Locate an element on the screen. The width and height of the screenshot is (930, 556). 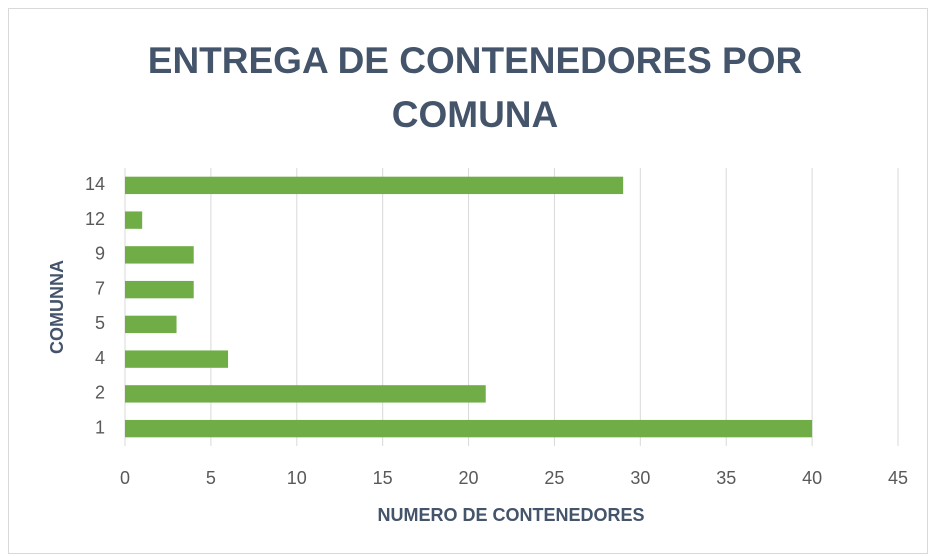
x-tick-label: 40 is located at coordinates (812, 478).